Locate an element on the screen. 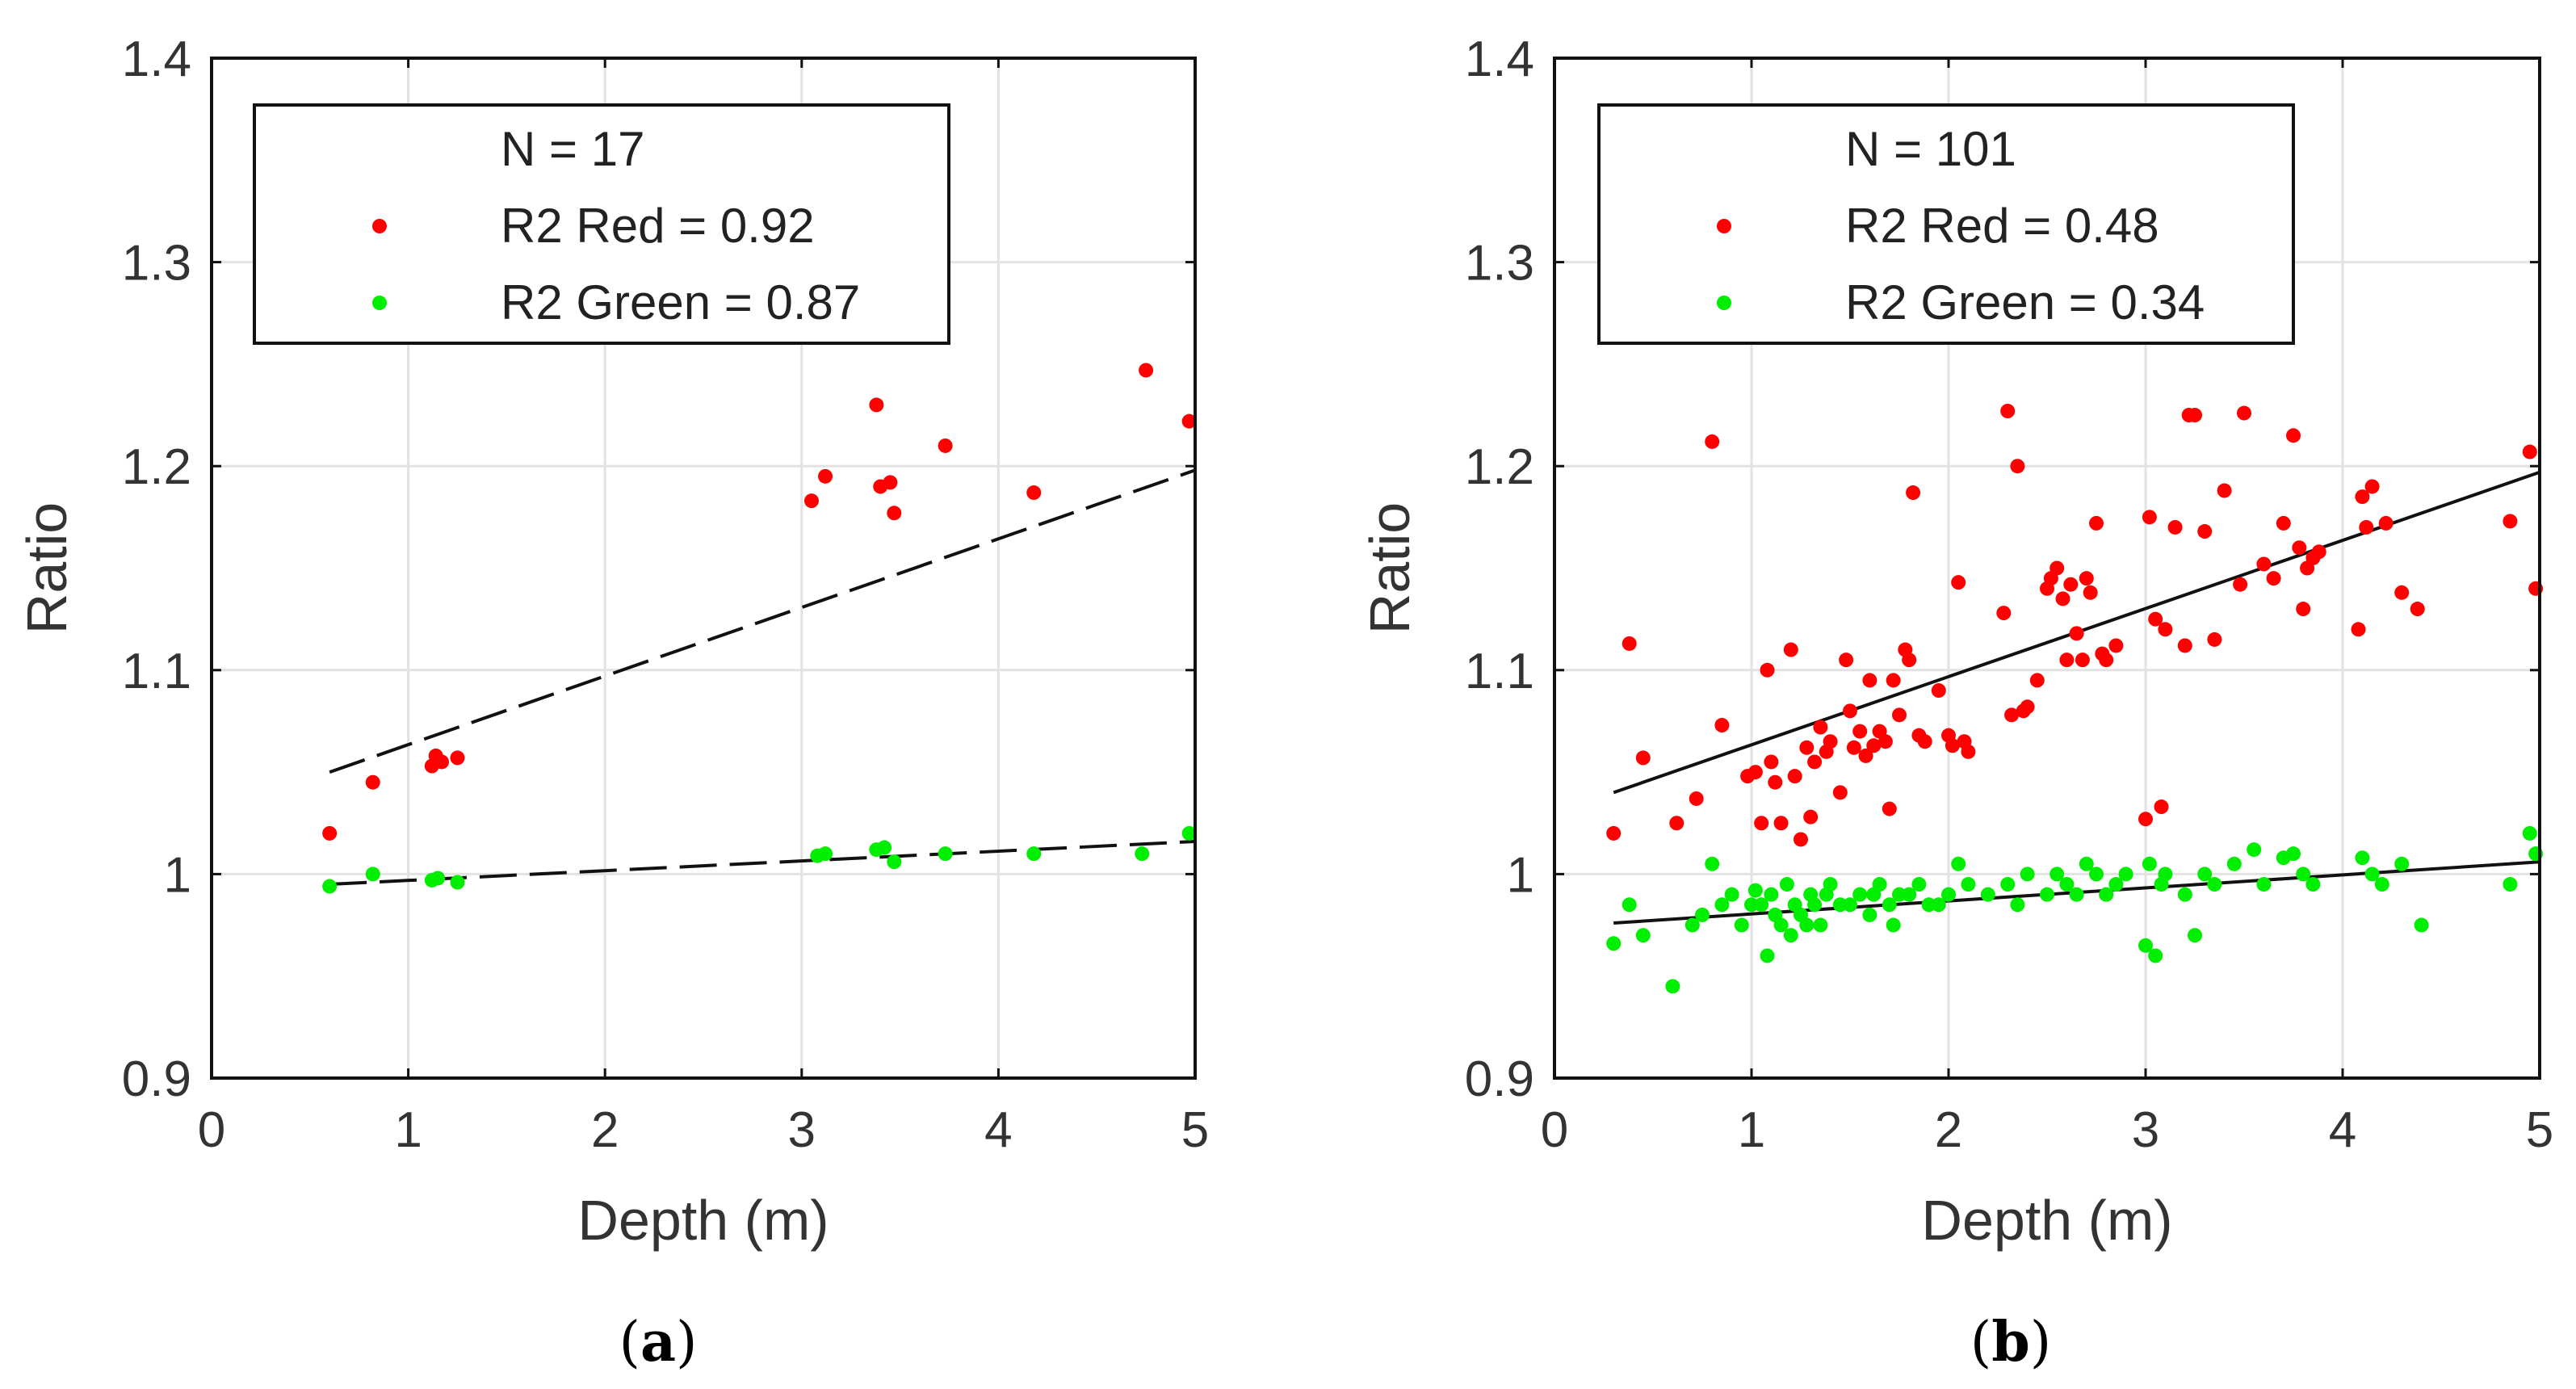 The image size is (2576, 1389). y-tick-label: 1.2 is located at coordinates (156, 467).